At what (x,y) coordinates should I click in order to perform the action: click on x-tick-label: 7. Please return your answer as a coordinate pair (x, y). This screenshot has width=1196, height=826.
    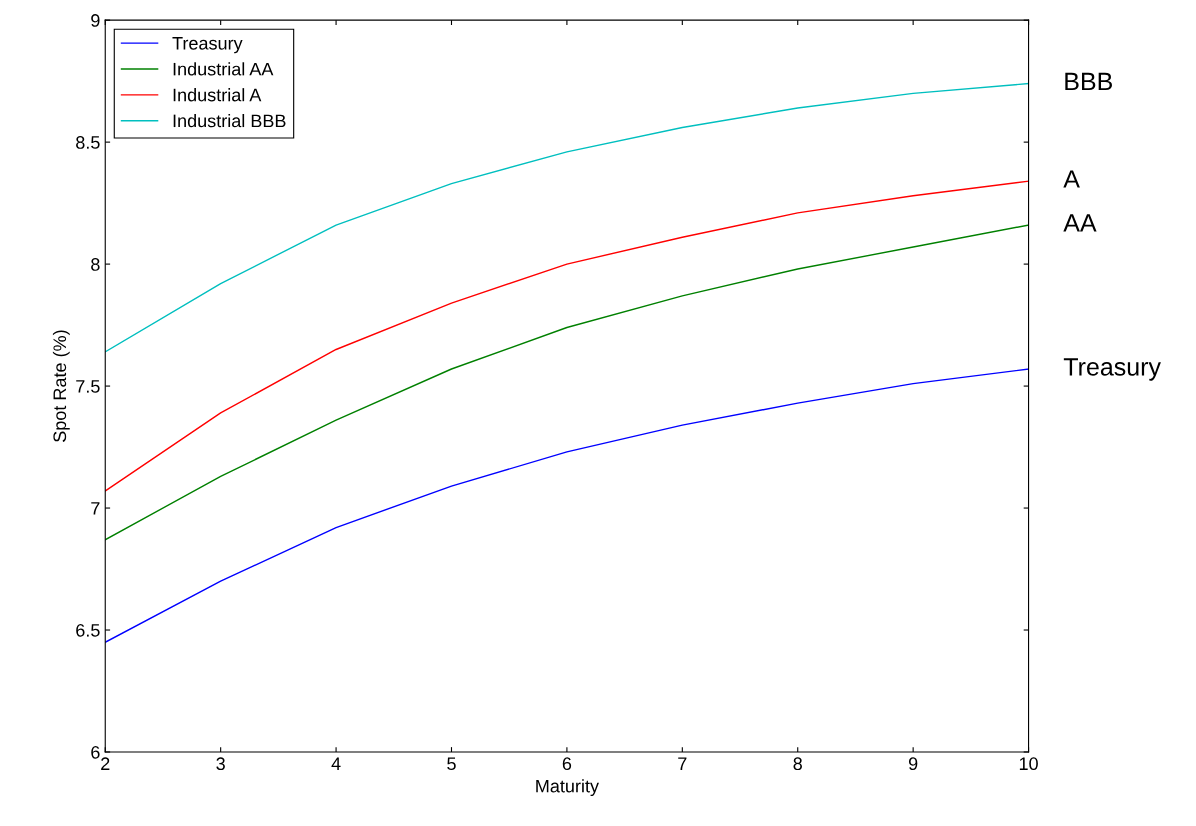
    Looking at the image, I should click on (682, 763).